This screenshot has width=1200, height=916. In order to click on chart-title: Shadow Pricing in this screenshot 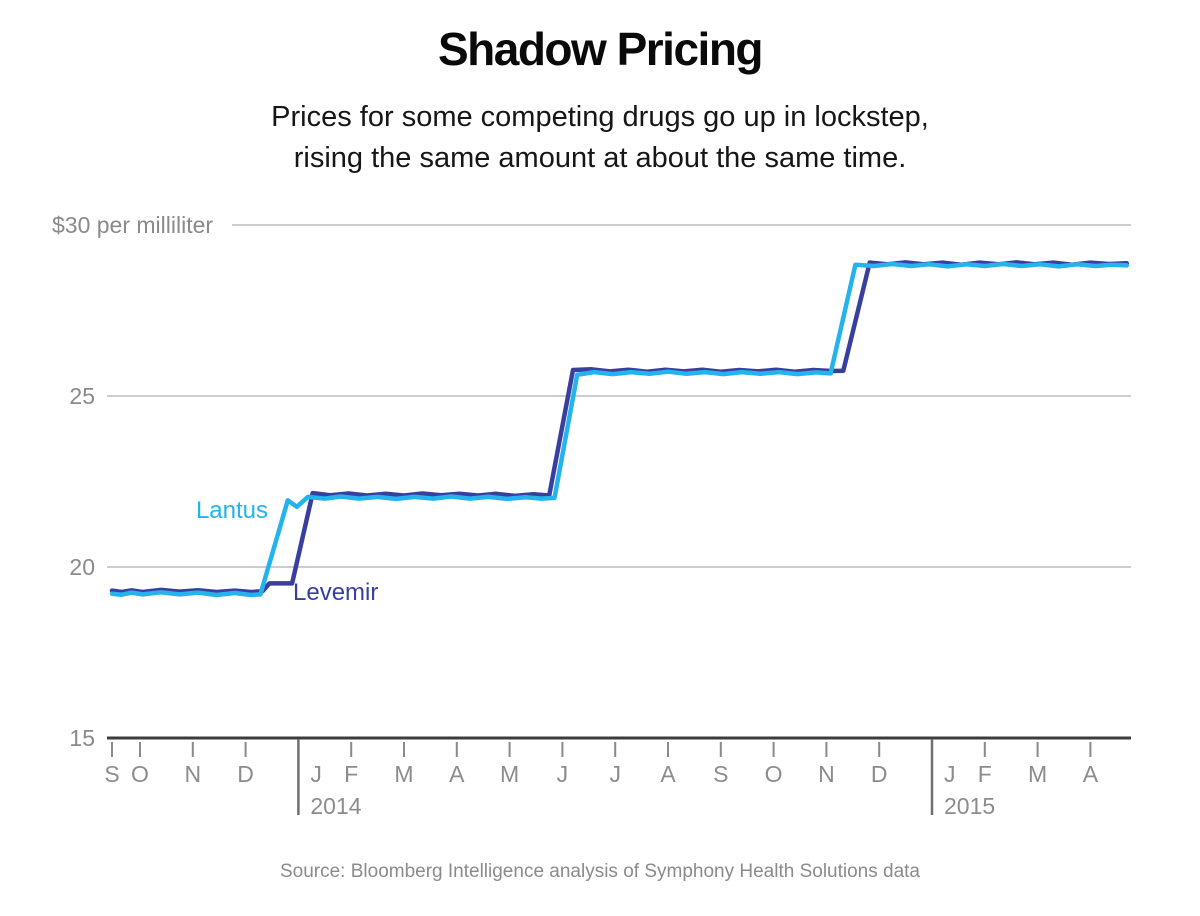, I will do `click(600, 49)`.